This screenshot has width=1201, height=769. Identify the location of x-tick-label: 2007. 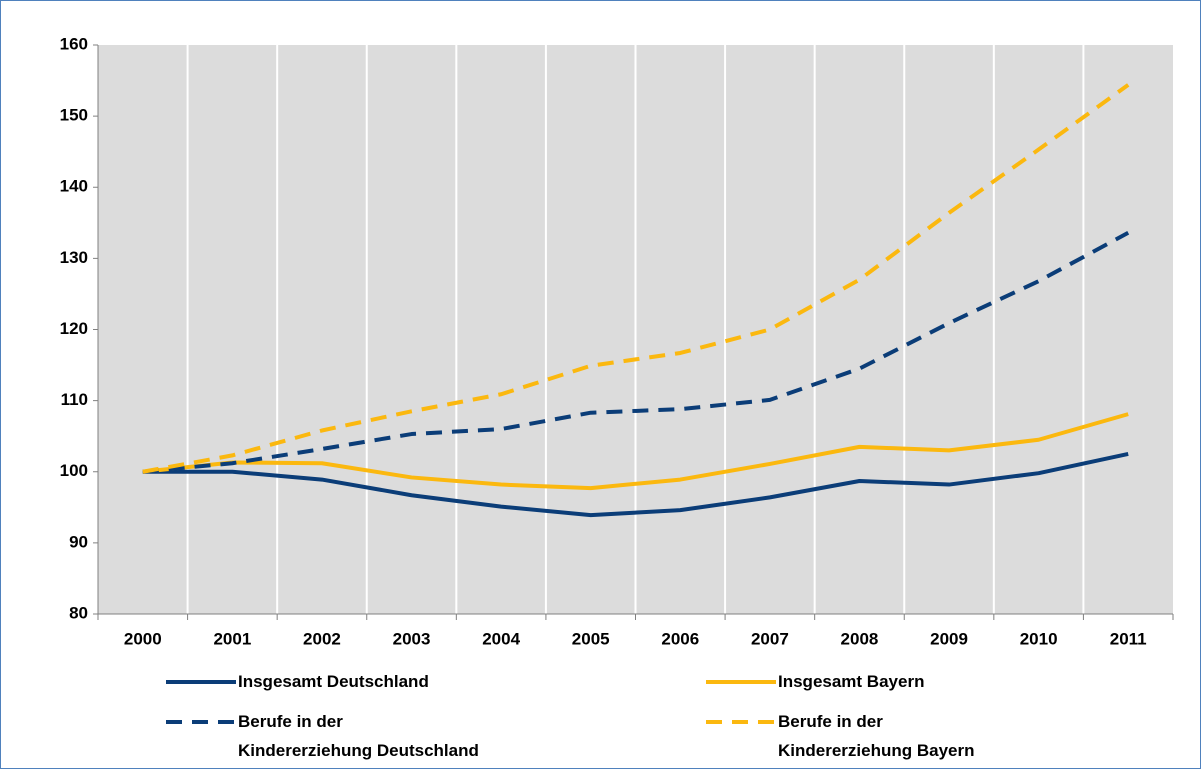
(770, 638).